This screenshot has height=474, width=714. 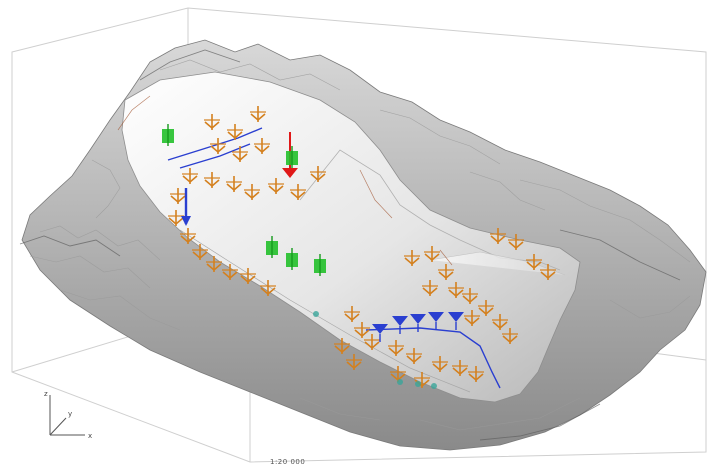 I want to click on teal-marker-group, so click(x=375, y=350).